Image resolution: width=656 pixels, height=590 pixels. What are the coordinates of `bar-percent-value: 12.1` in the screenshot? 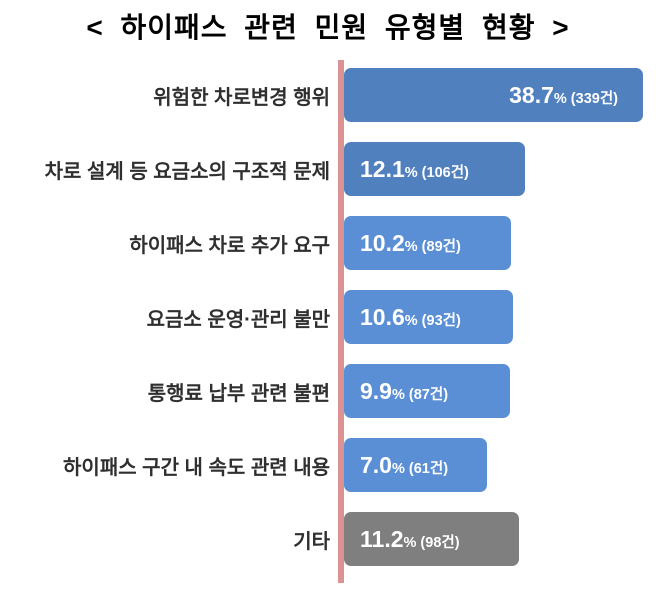 It's located at (382, 169).